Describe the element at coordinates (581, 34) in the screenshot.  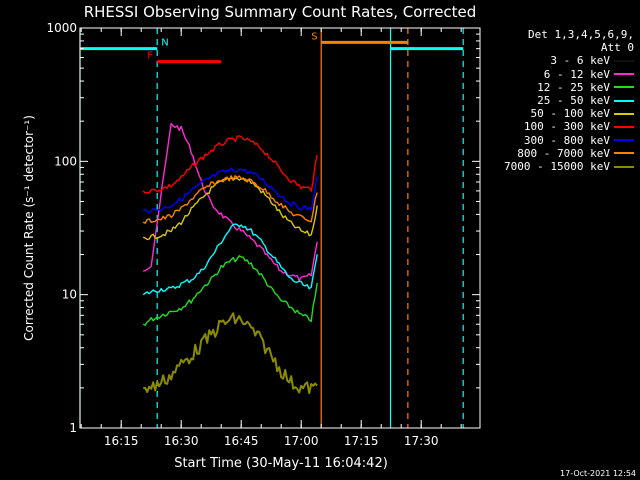
I see `legend-header-line1: Det 1,3,4,5,6,9,` at that location.